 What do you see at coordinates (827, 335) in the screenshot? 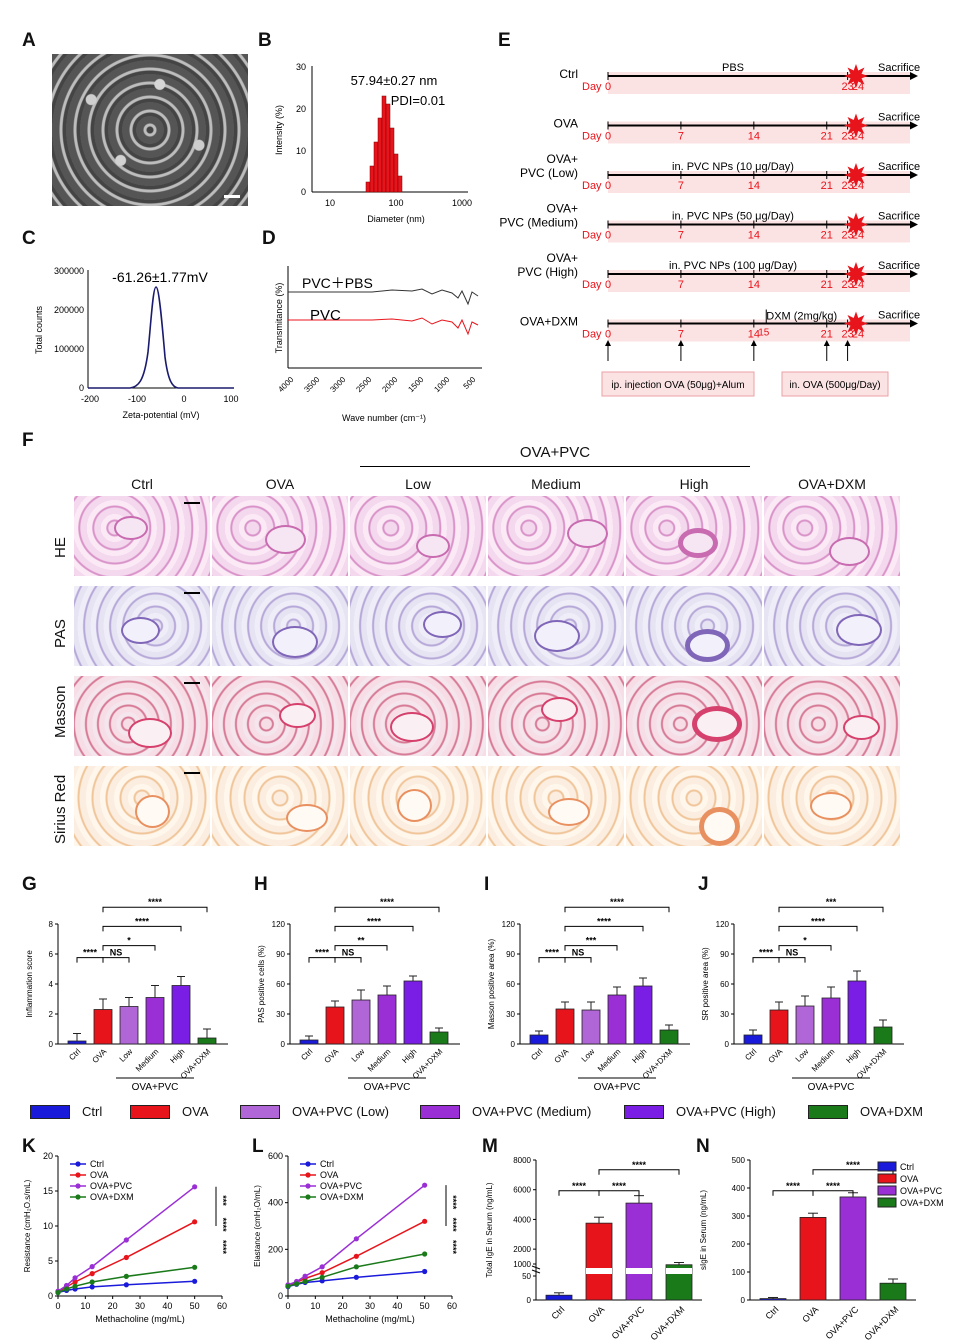
I see `day-number: 21` at bounding box center [827, 335].